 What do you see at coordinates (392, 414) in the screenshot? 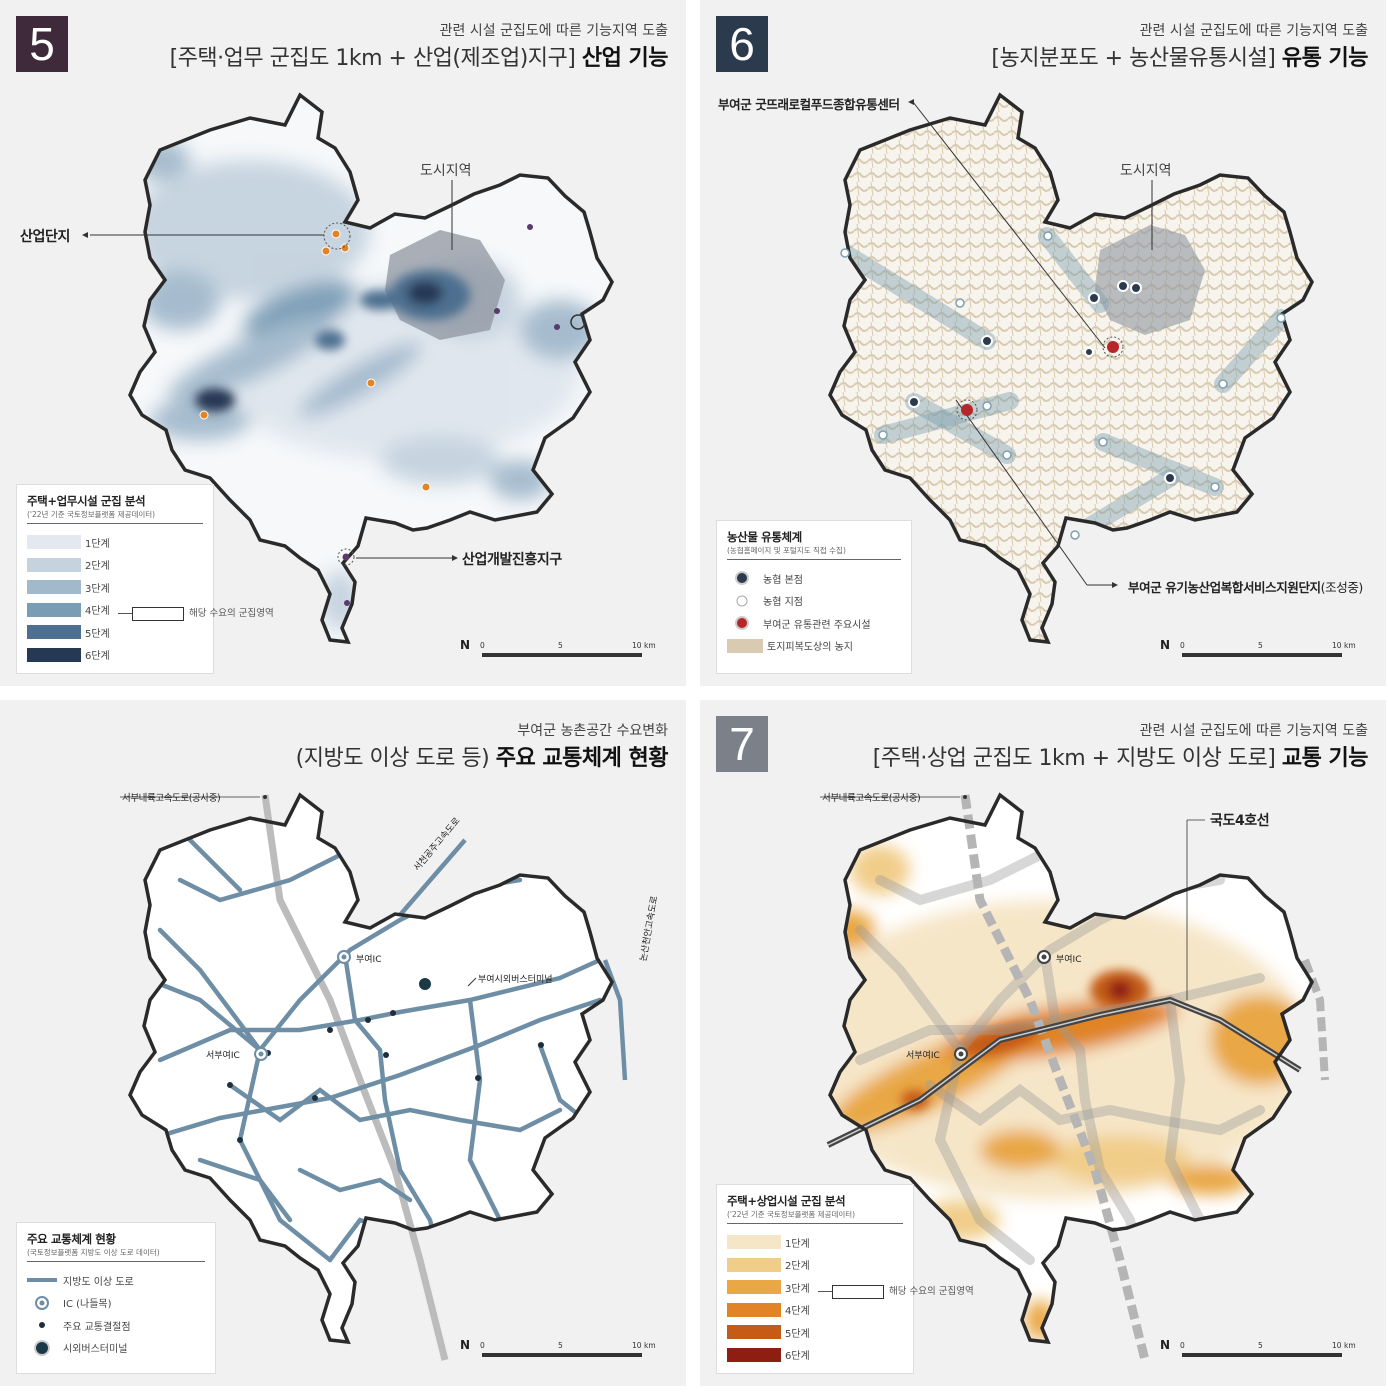
I see `industrial-points` at bounding box center [392, 414].